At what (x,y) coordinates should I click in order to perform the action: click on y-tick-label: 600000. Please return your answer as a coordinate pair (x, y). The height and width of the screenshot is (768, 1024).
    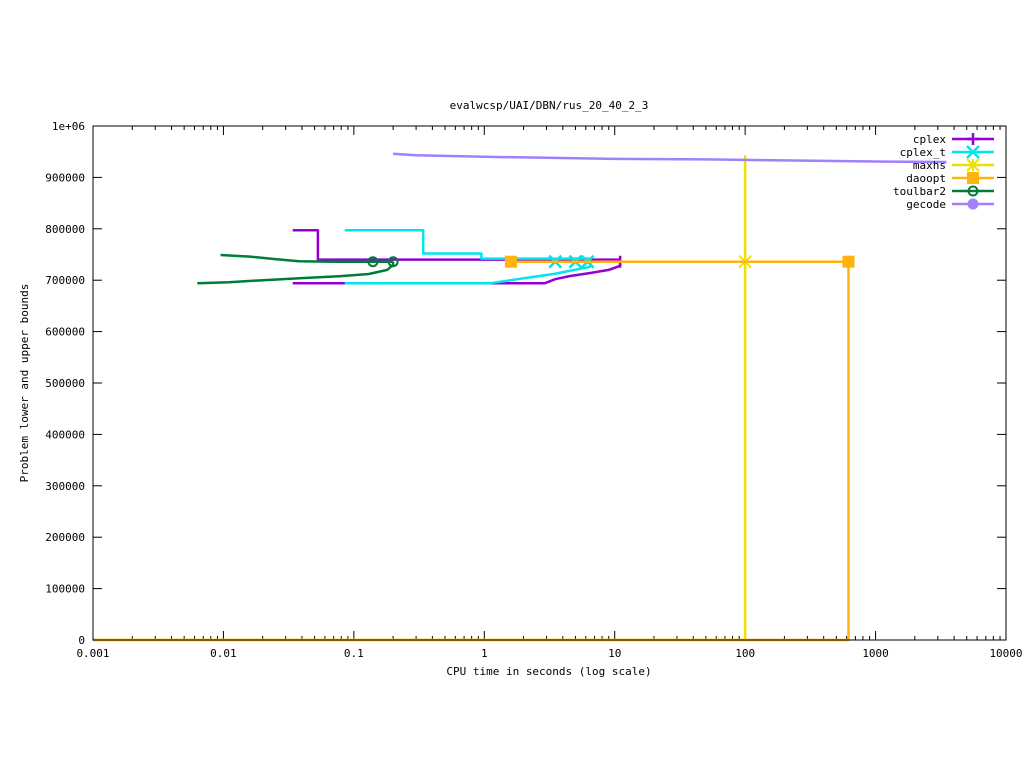
    Looking at the image, I should click on (65, 332).